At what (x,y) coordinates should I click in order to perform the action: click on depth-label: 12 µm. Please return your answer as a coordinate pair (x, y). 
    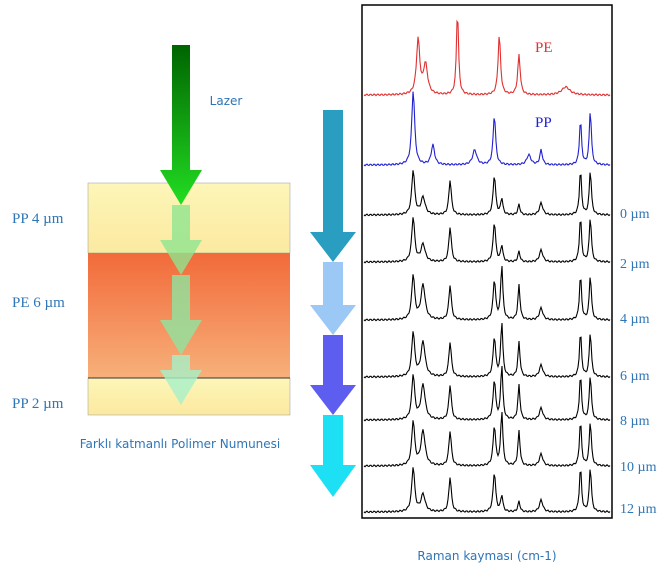
    Looking at the image, I should click on (638, 509).